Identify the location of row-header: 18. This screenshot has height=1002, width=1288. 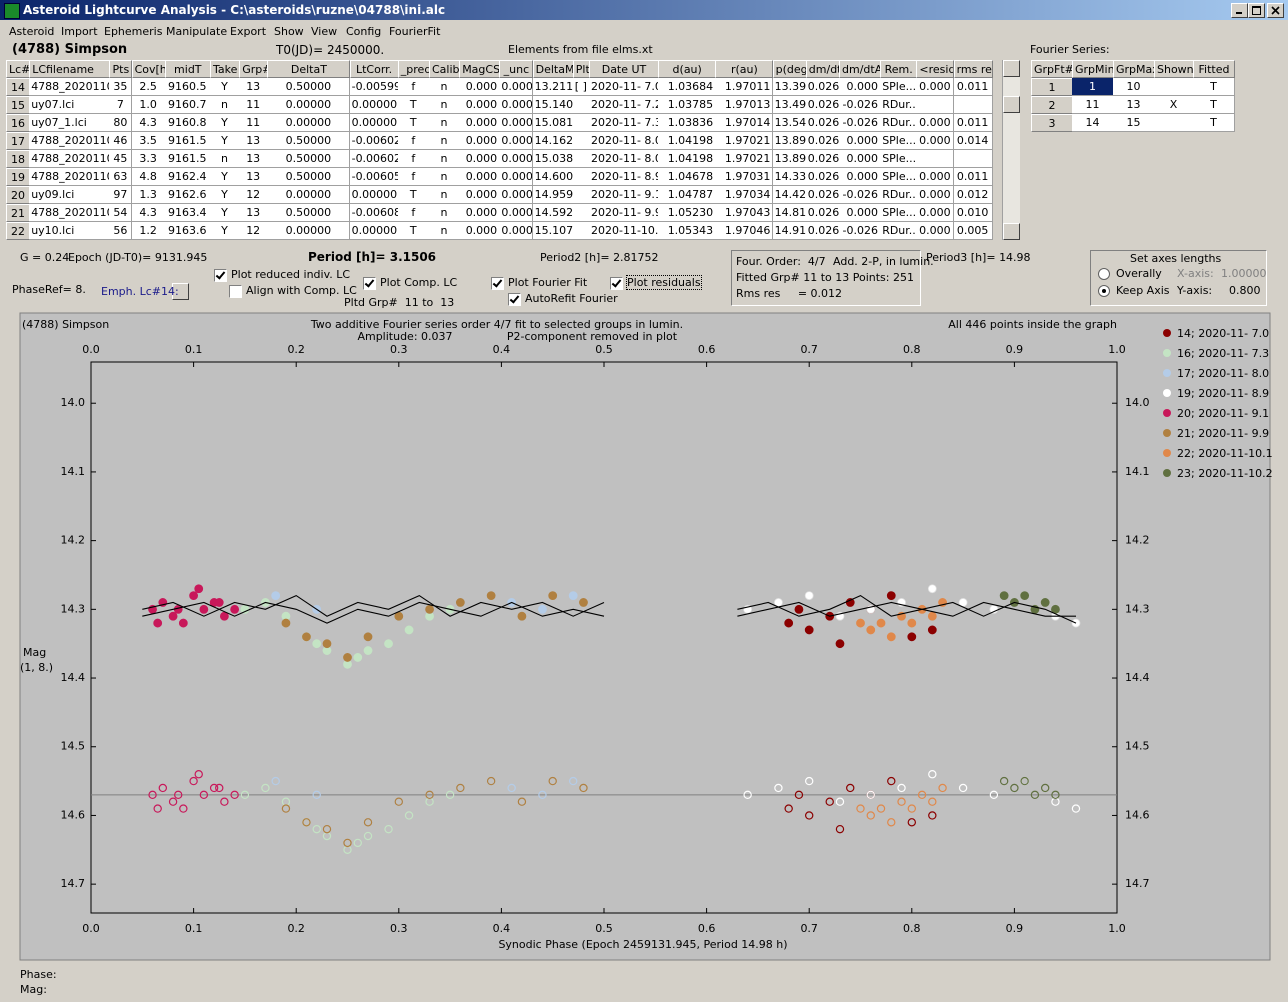
(18, 159).